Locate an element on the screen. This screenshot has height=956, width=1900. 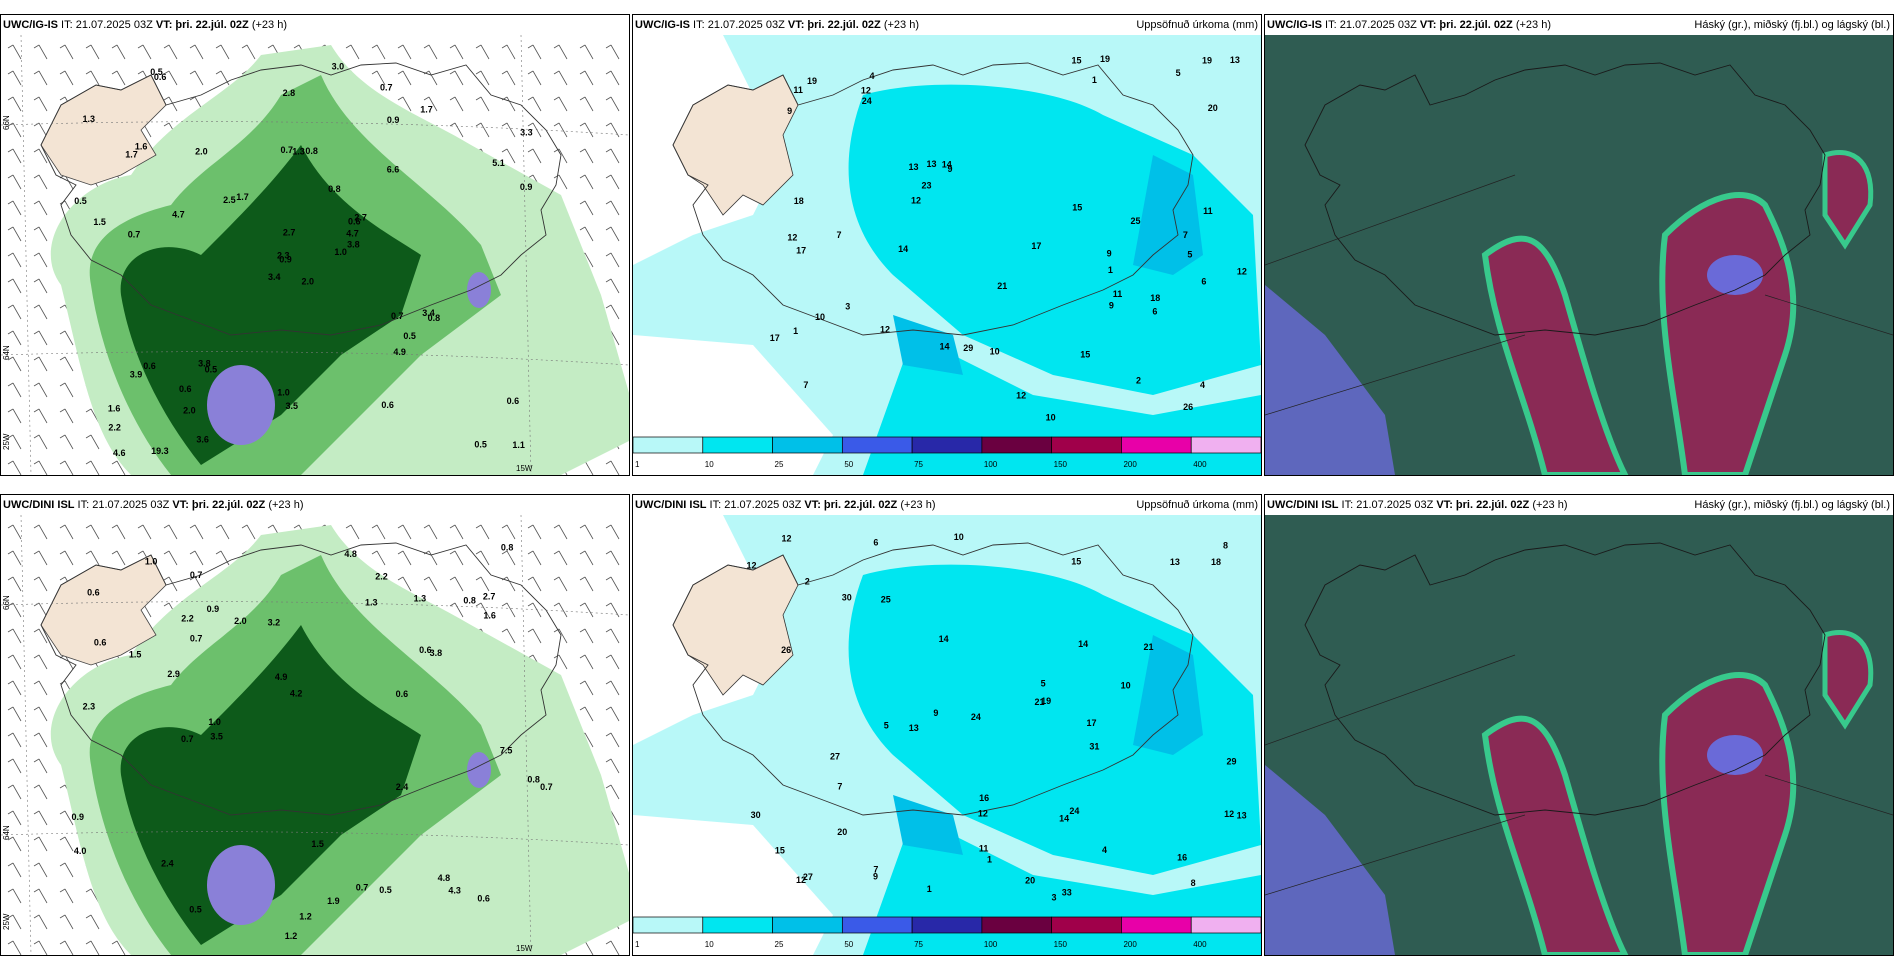
precip-value-label: 21 is located at coordinates (1039, 702).